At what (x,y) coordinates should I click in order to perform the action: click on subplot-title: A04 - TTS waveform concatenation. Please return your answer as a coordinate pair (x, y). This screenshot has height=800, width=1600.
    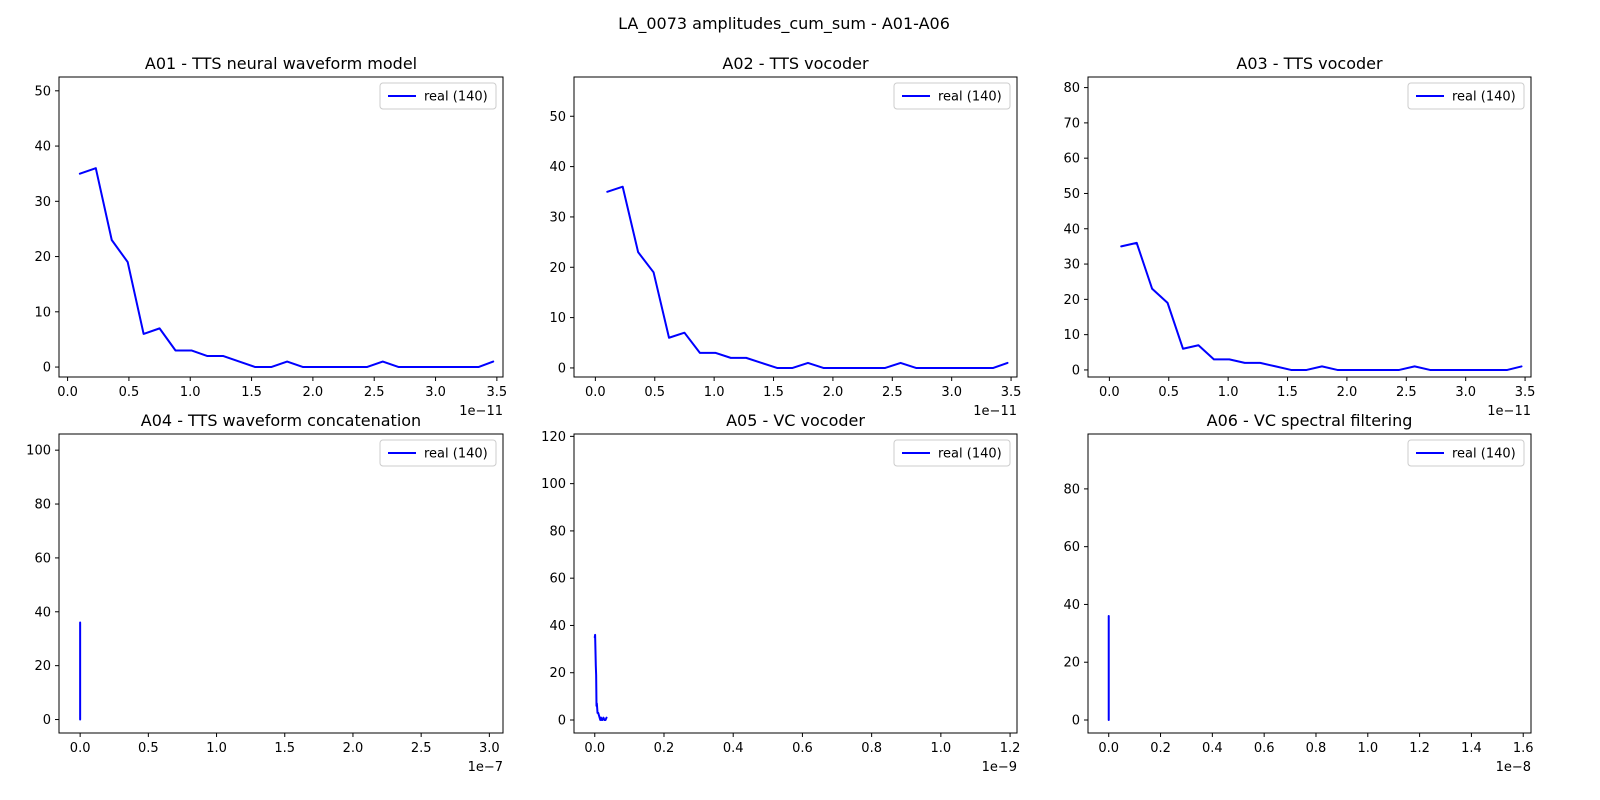
    Looking at the image, I should click on (281, 420).